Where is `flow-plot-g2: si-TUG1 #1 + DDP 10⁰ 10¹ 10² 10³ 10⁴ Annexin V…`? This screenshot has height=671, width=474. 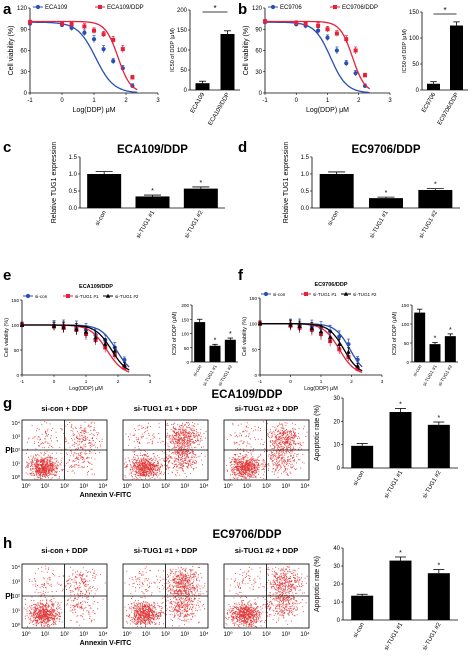
flow-plot-g2: si-TUG1 #1 + DDP 10⁰ 10¹ 10² 10³ 10⁴ Annexin V… is located at coordinates (144, 451).